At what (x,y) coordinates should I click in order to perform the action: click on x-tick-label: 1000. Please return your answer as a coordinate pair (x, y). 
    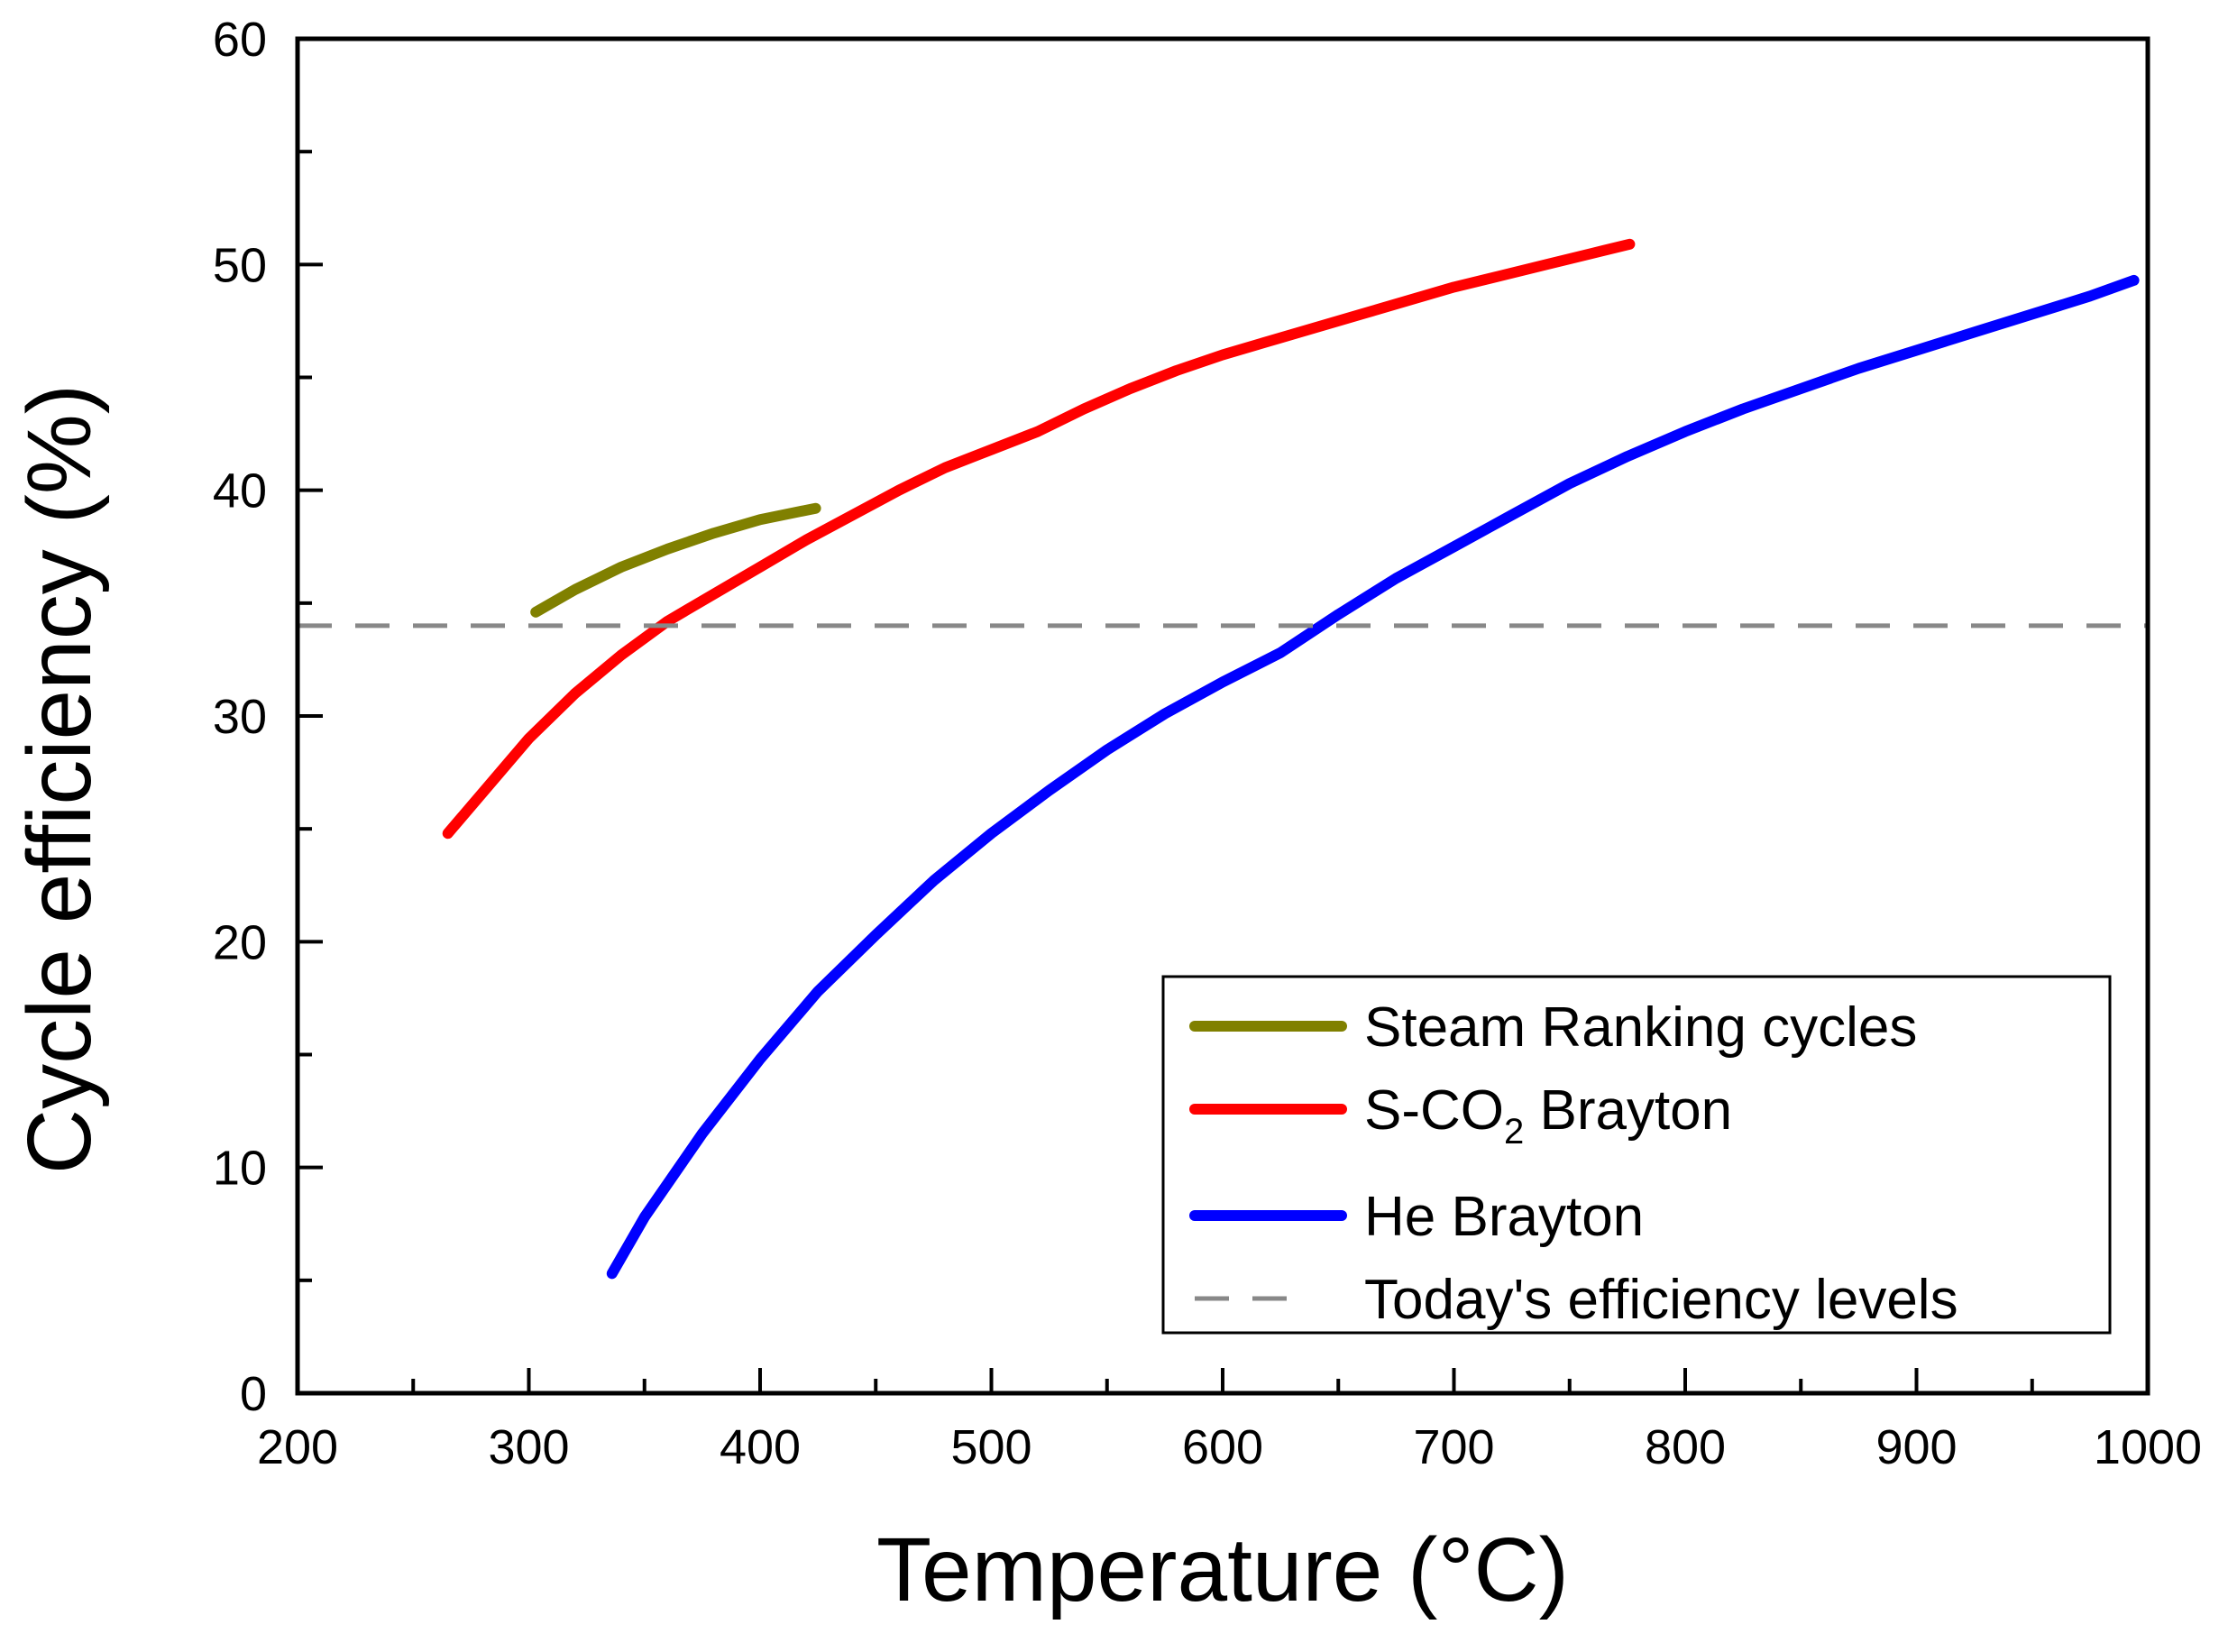
    Looking at the image, I should click on (2148, 1447).